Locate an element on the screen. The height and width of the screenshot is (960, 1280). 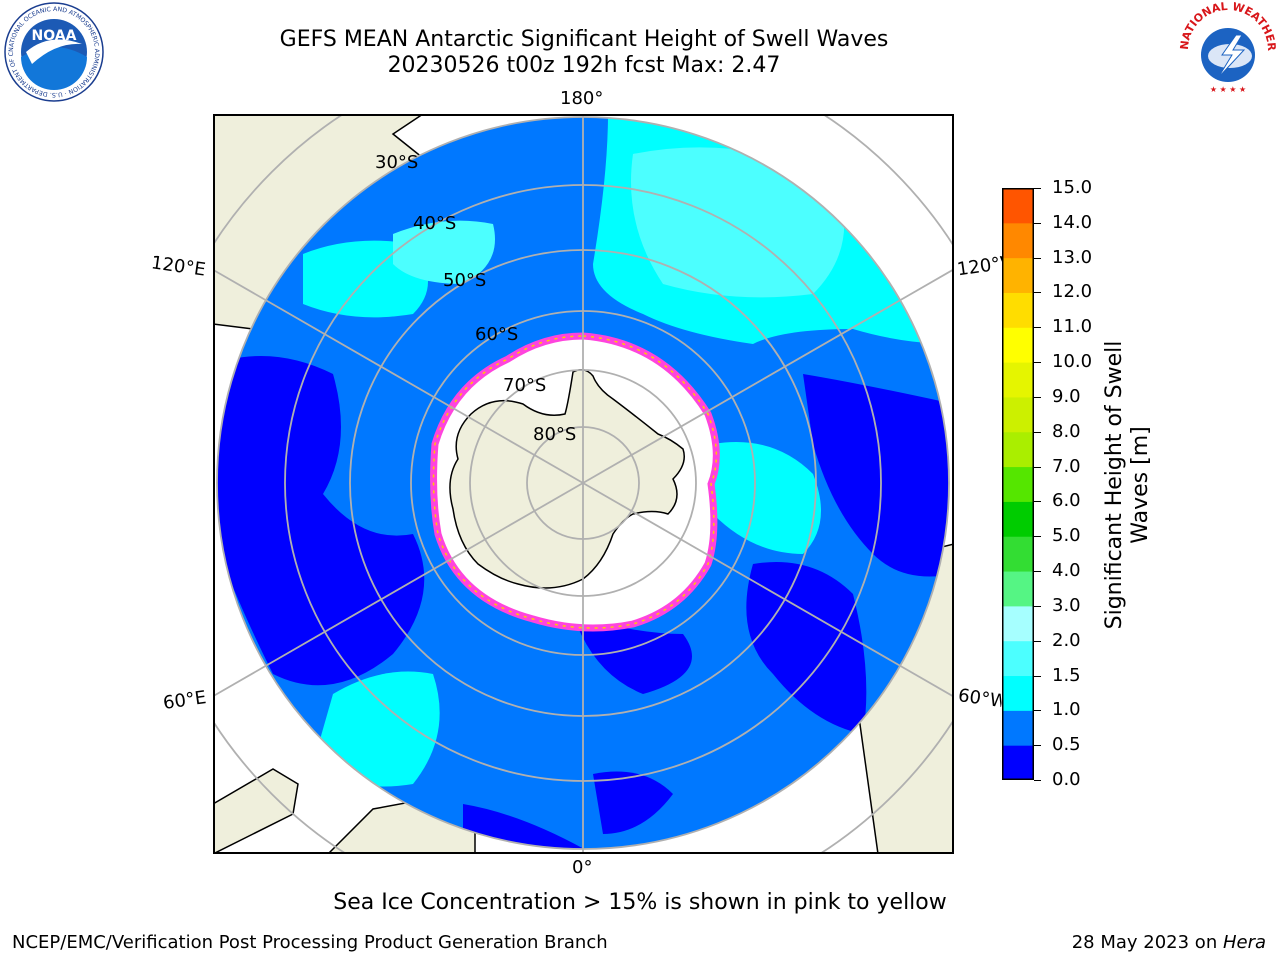
lon-label-120w: 120°W is located at coordinates (982, 266).